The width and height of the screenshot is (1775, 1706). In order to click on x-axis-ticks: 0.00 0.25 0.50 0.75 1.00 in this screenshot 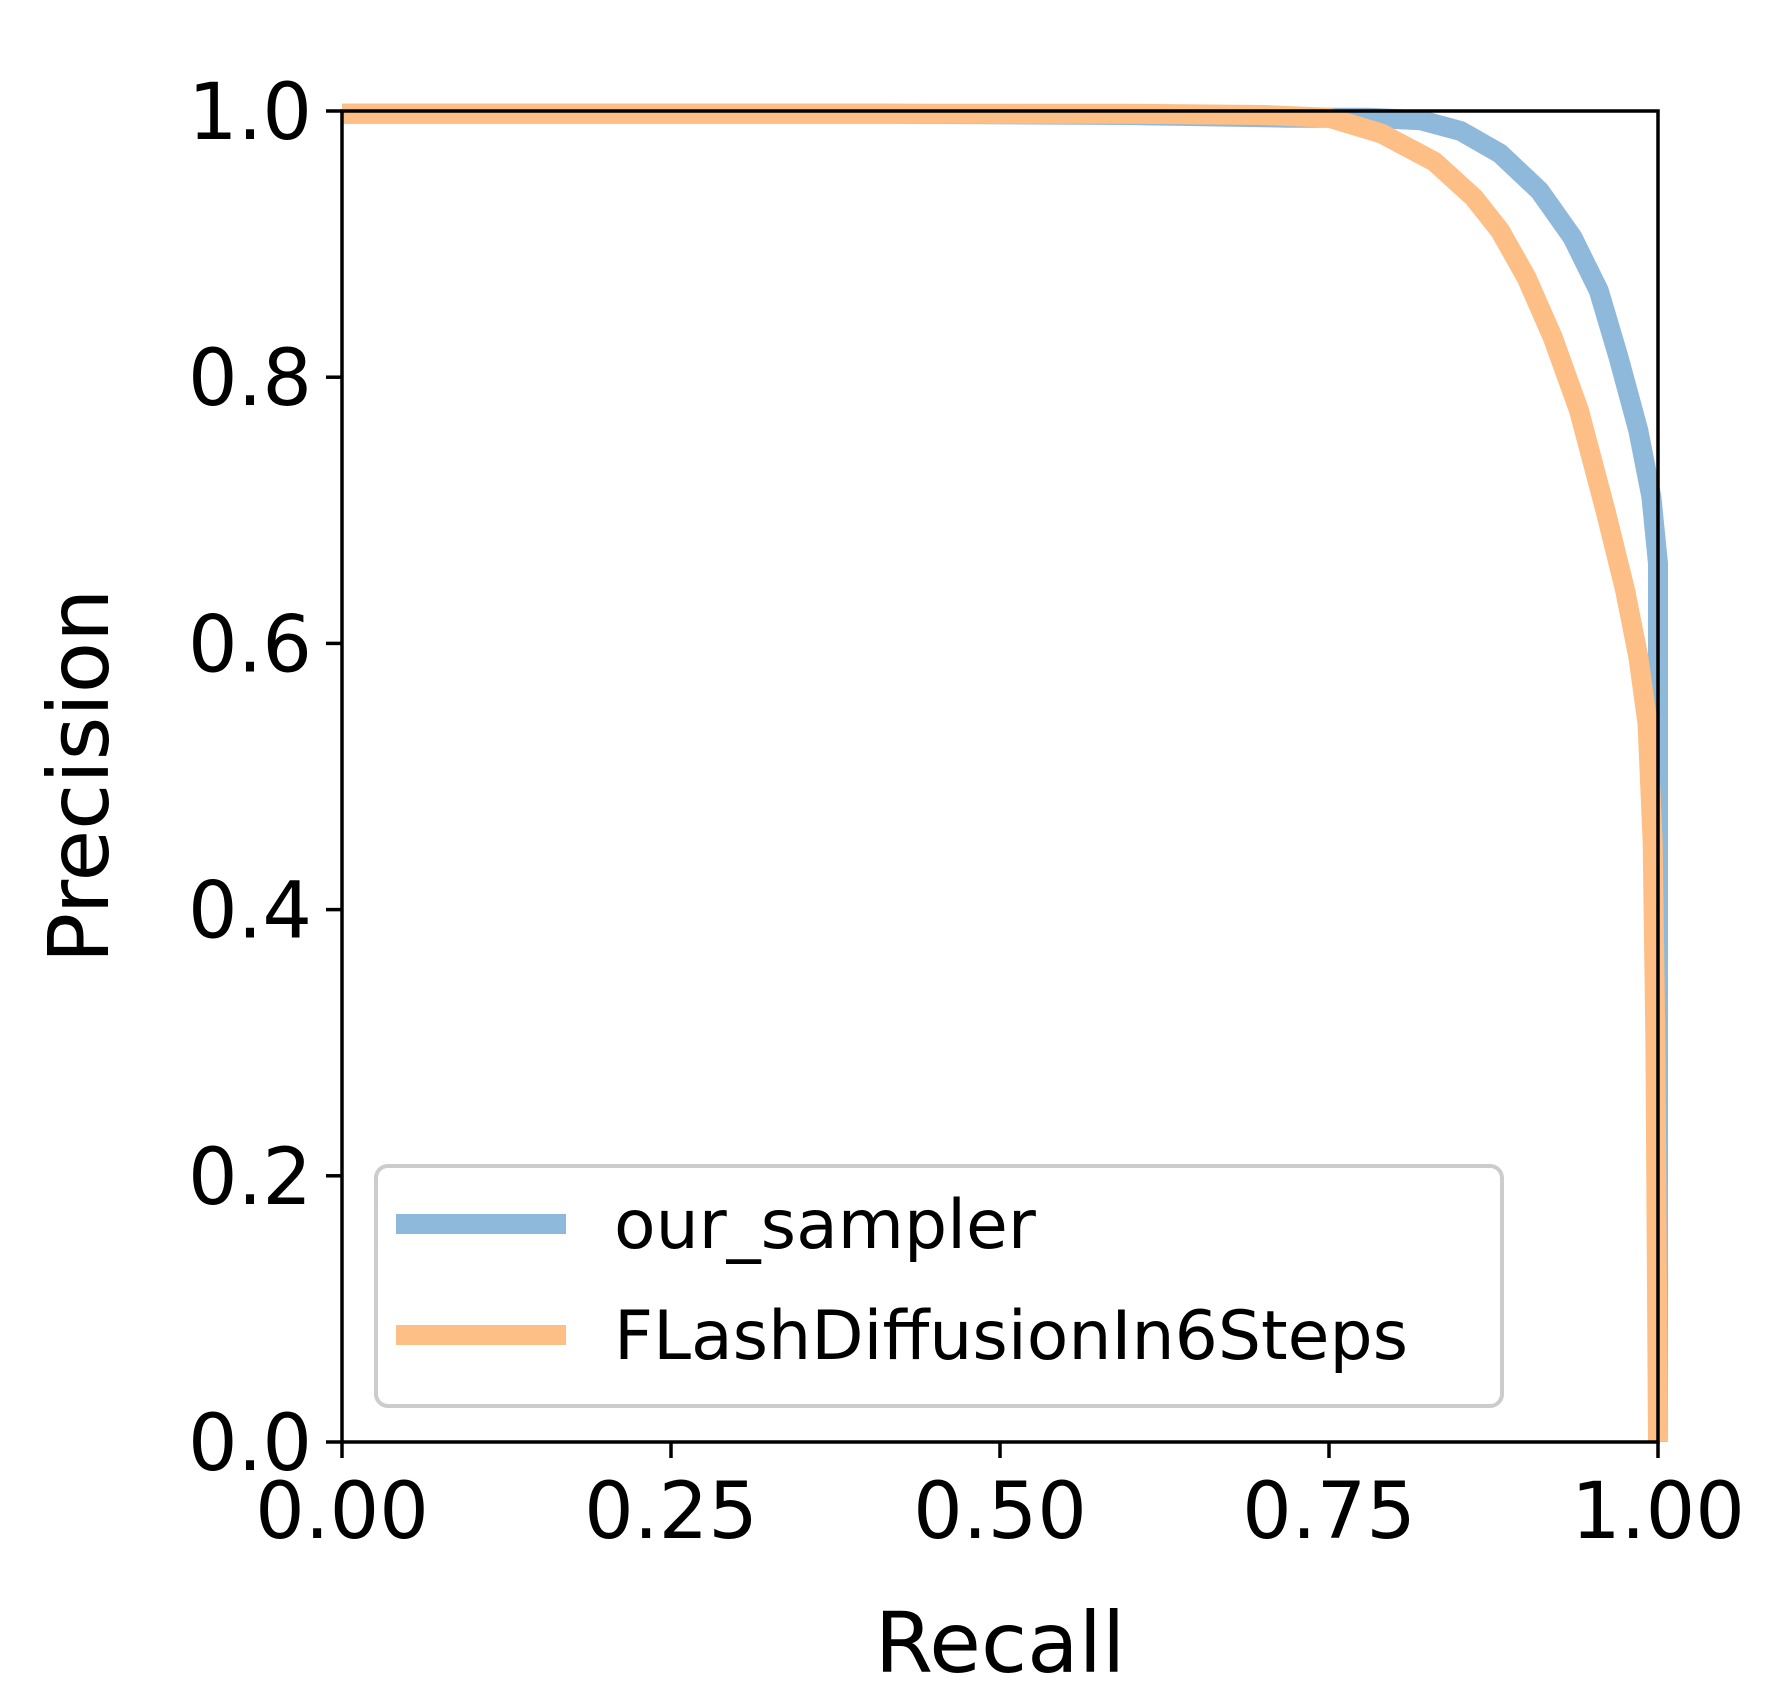, I will do `click(1000, 1499)`.